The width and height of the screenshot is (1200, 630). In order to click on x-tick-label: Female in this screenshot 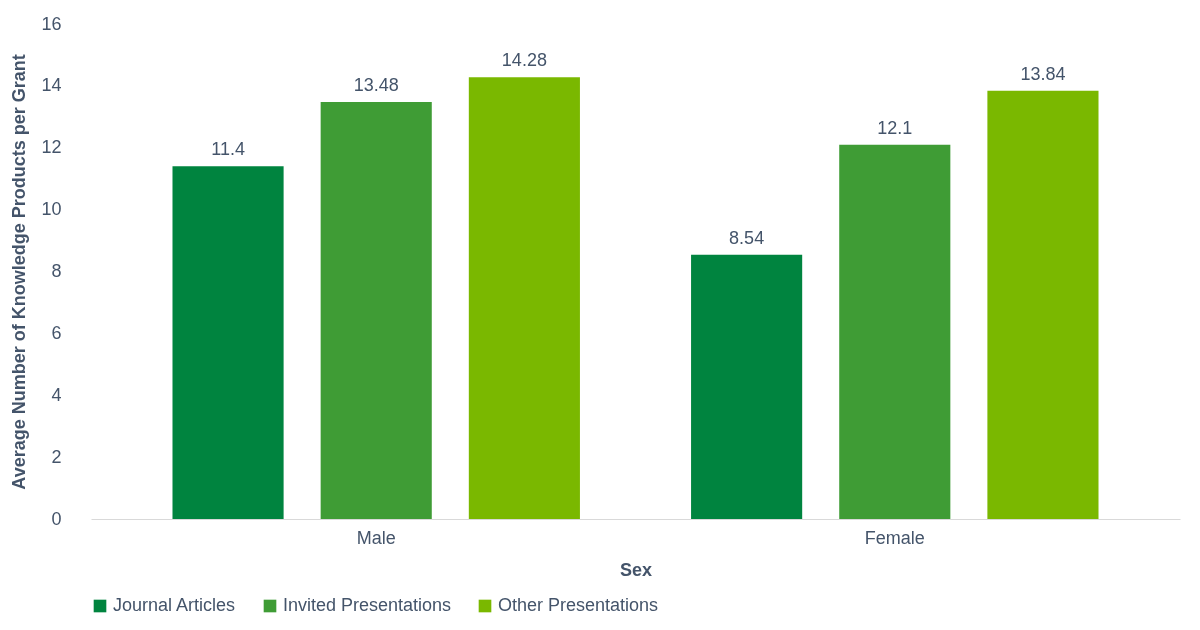, I will do `click(894, 537)`.